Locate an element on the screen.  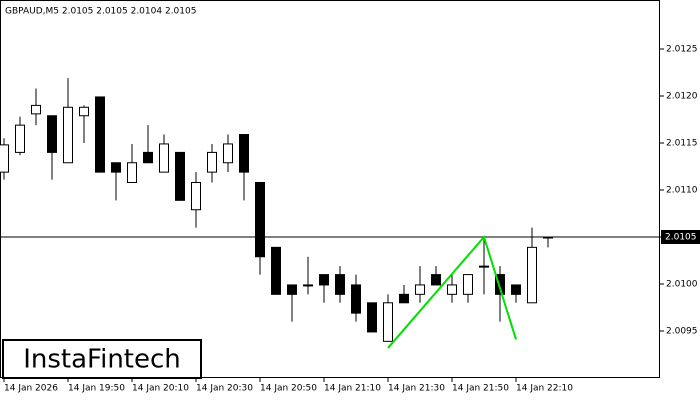
x-tick-label: 14 Jan 20:30 is located at coordinates (224, 389).